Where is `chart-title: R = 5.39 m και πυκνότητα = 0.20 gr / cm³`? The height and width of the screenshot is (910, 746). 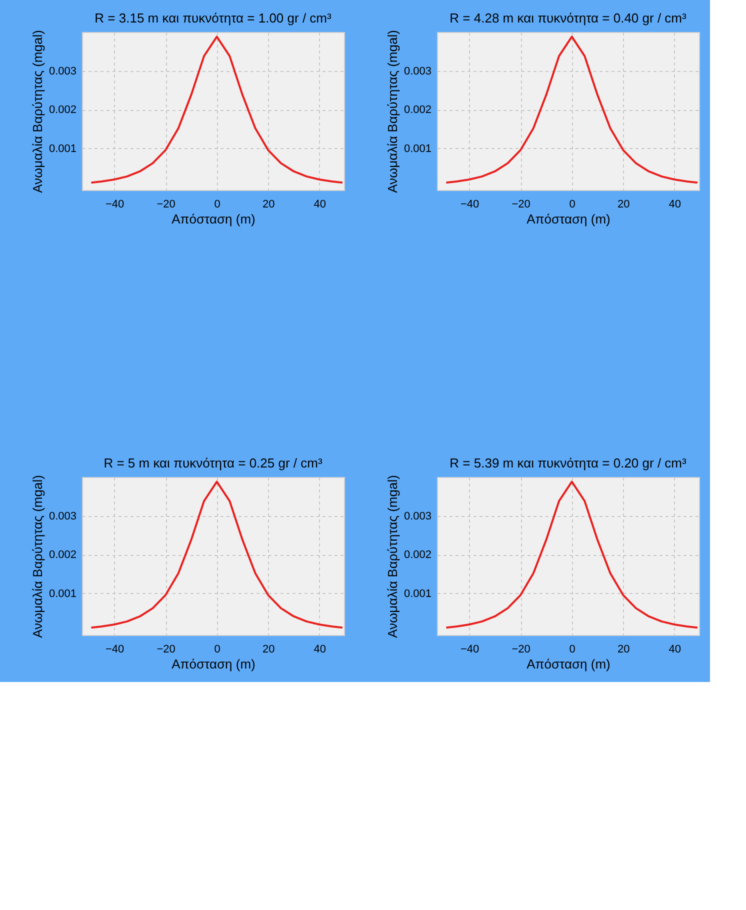 chart-title: R = 5.39 m και πυκνότητα = 0.20 gr / cm³ is located at coordinates (568, 463).